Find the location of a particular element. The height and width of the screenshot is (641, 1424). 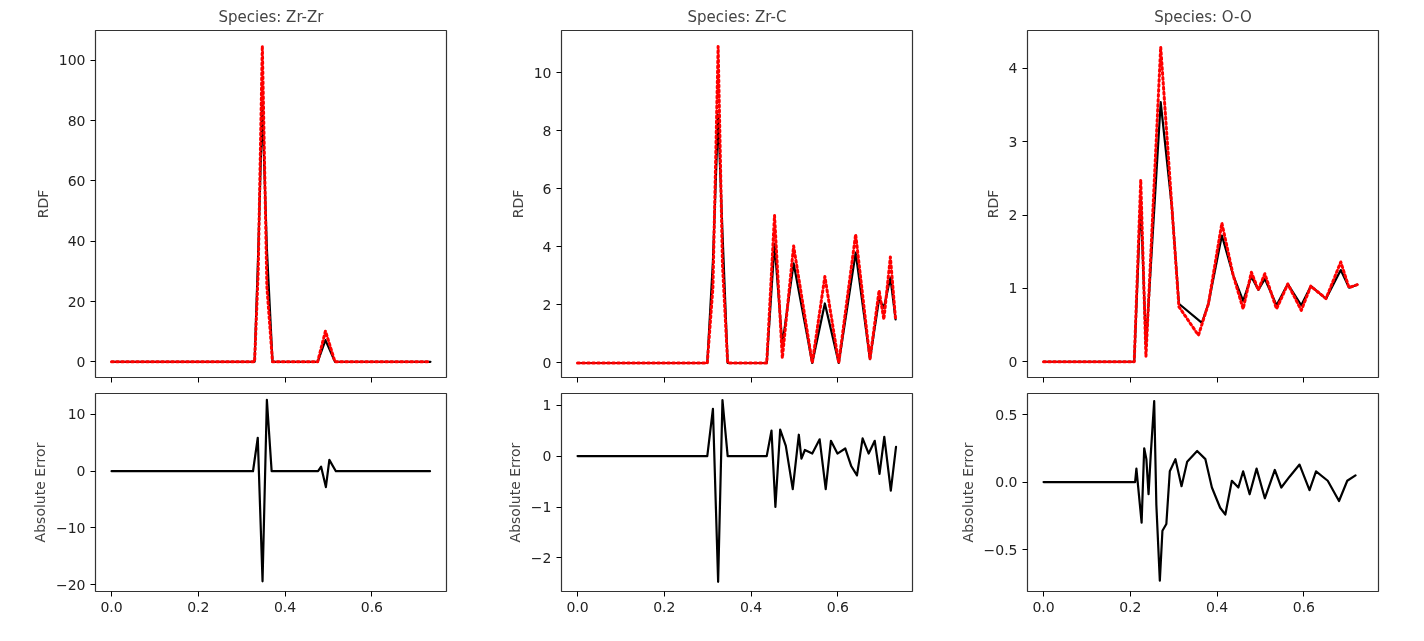

y-tick-label: 100 is located at coordinates (72, 60).